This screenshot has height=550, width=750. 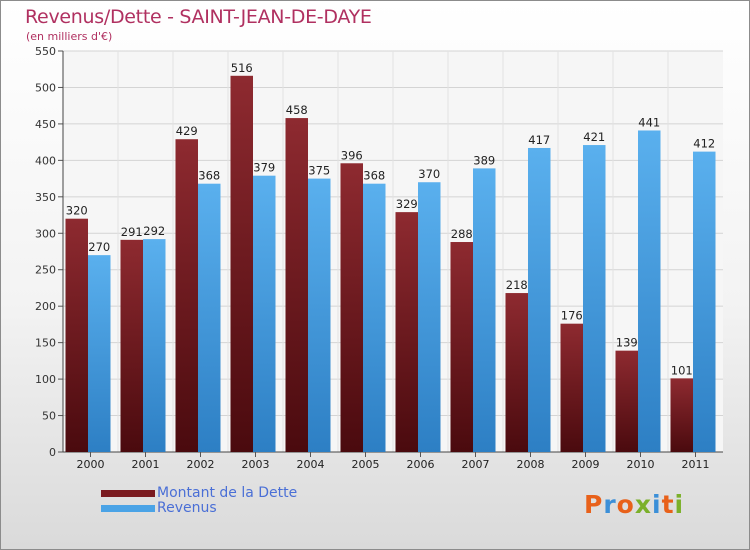 What do you see at coordinates (407, 204) in the screenshot?
I see `data-label: 329` at bounding box center [407, 204].